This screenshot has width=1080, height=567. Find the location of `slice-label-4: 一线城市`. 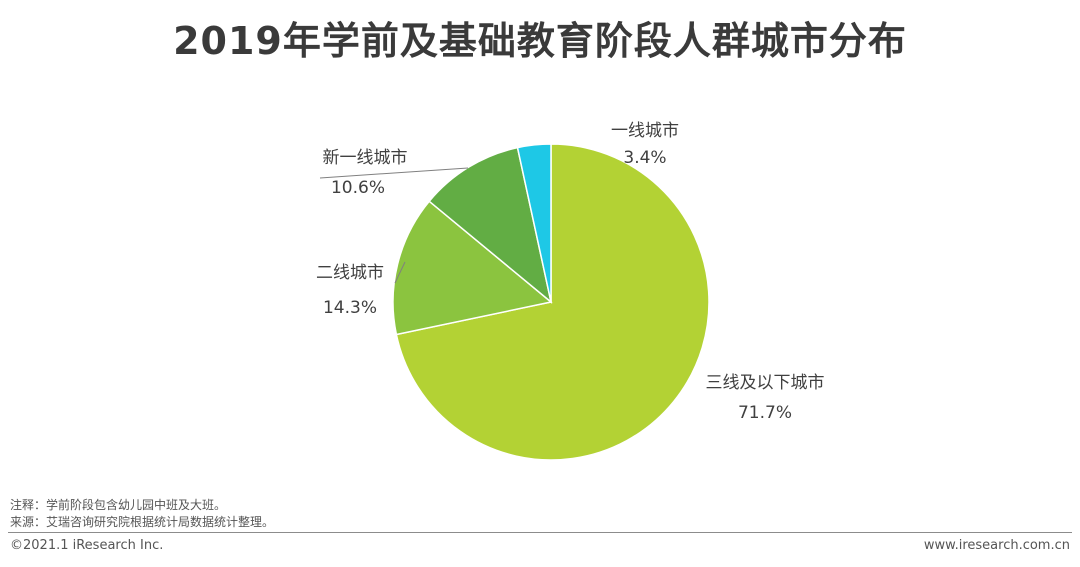

slice-label-4: 一线城市 is located at coordinates (645, 131).